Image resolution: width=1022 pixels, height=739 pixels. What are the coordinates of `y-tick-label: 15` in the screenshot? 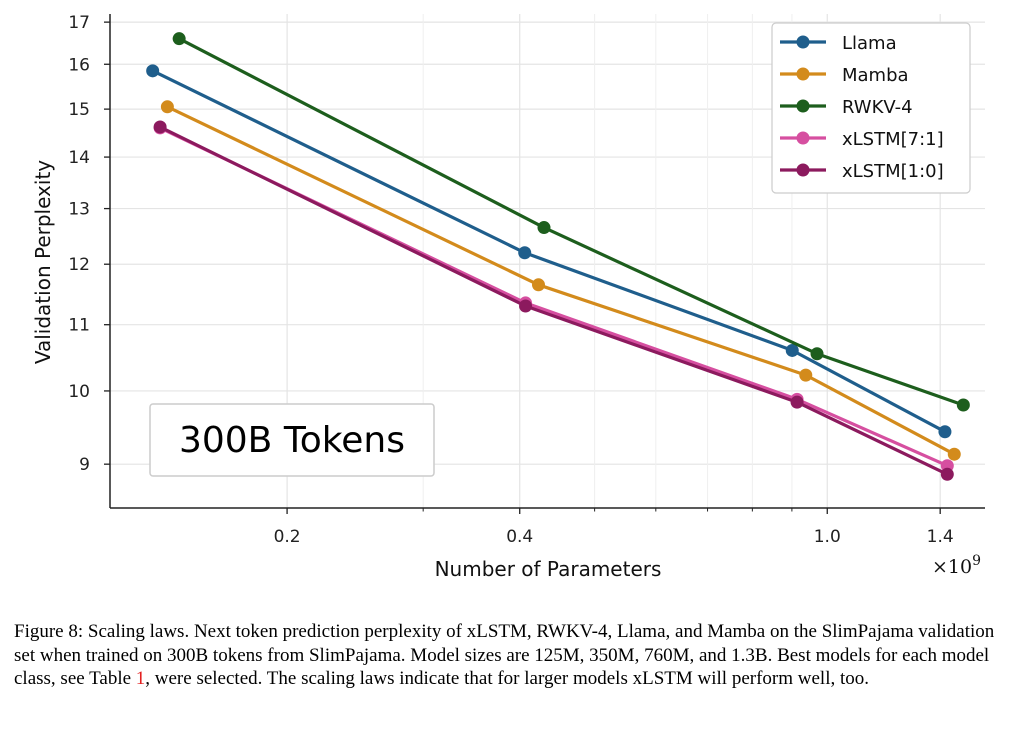 It's located at (79, 110).